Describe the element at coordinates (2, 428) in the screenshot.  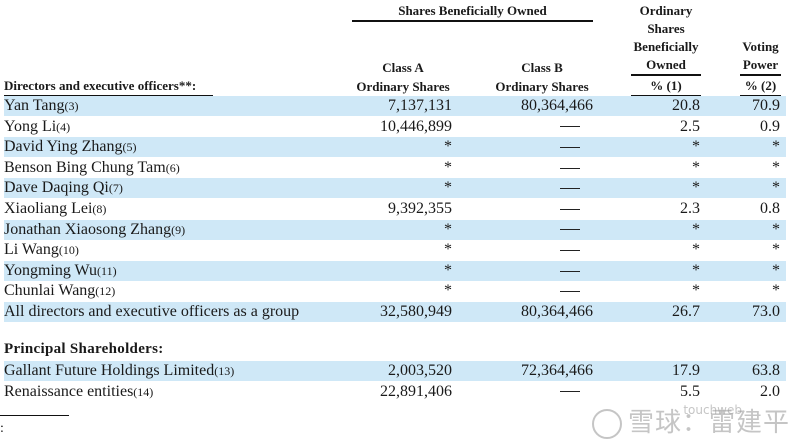
I see `footnote-colon: :` at that location.